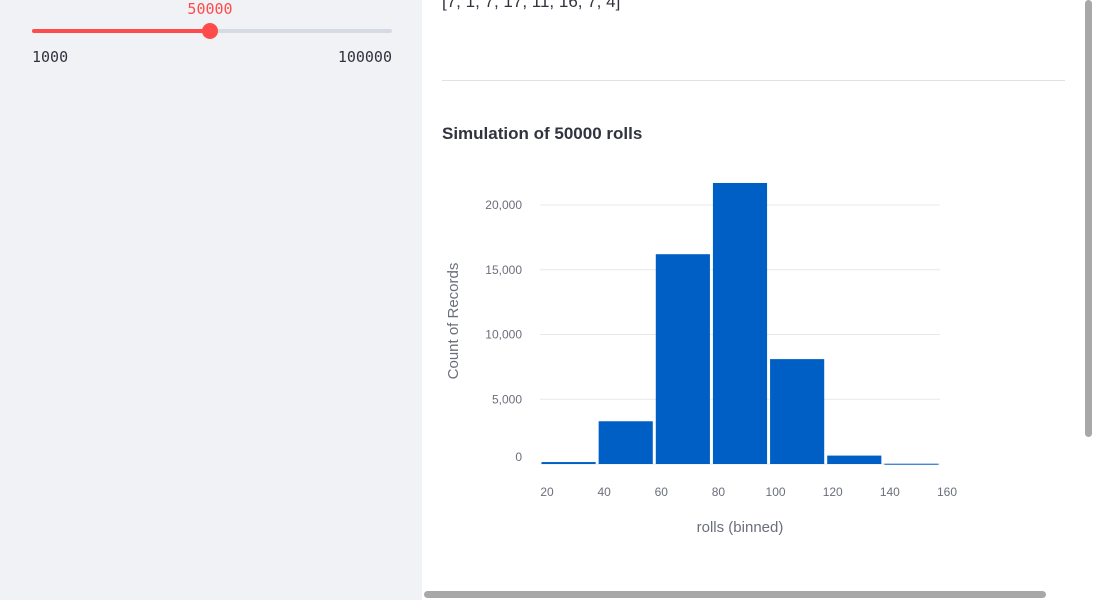 The width and height of the screenshot is (1094, 600). Describe the element at coordinates (503, 270) in the screenshot. I see `y-tick-label: 15,000` at that location.